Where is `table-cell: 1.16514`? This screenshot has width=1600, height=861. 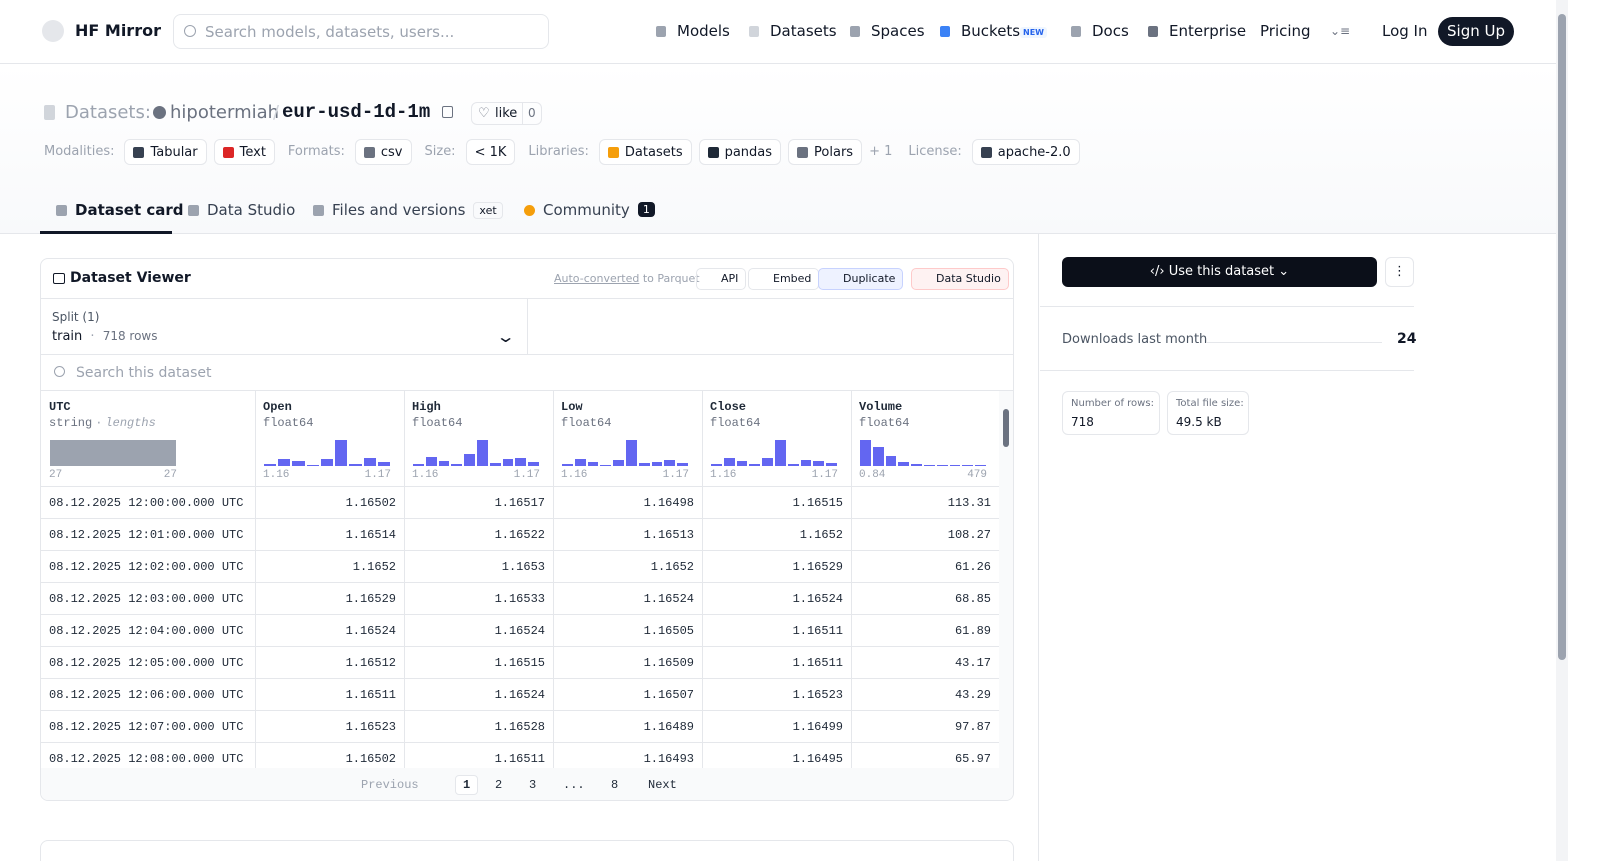
table-cell: 1.16514 is located at coordinates (370, 535).